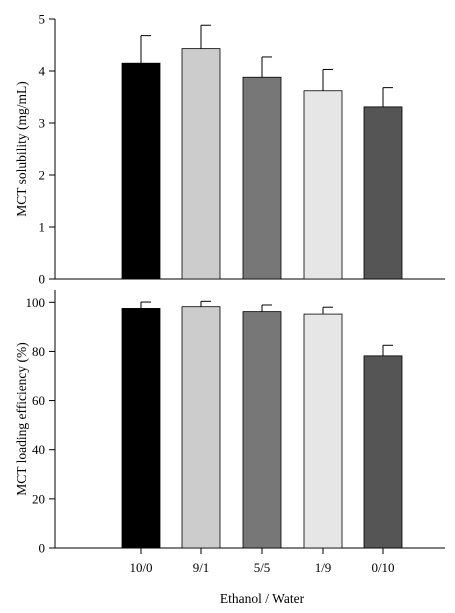 The height and width of the screenshot is (613, 455). I want to click on y-tick-label: 4, so click(42, 71).